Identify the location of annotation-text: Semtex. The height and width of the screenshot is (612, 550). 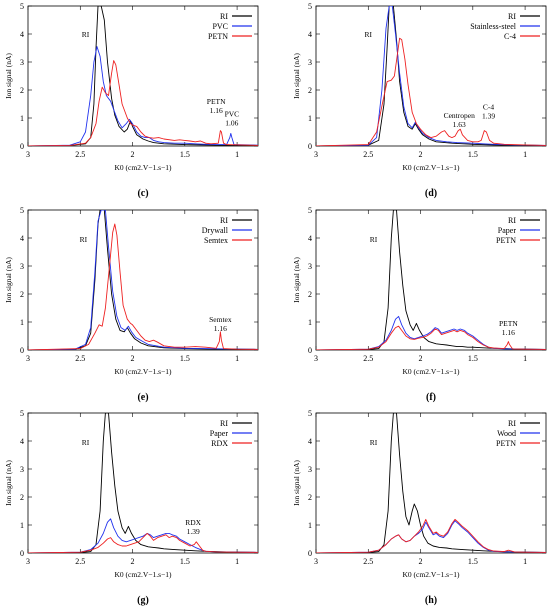
(220, 319).